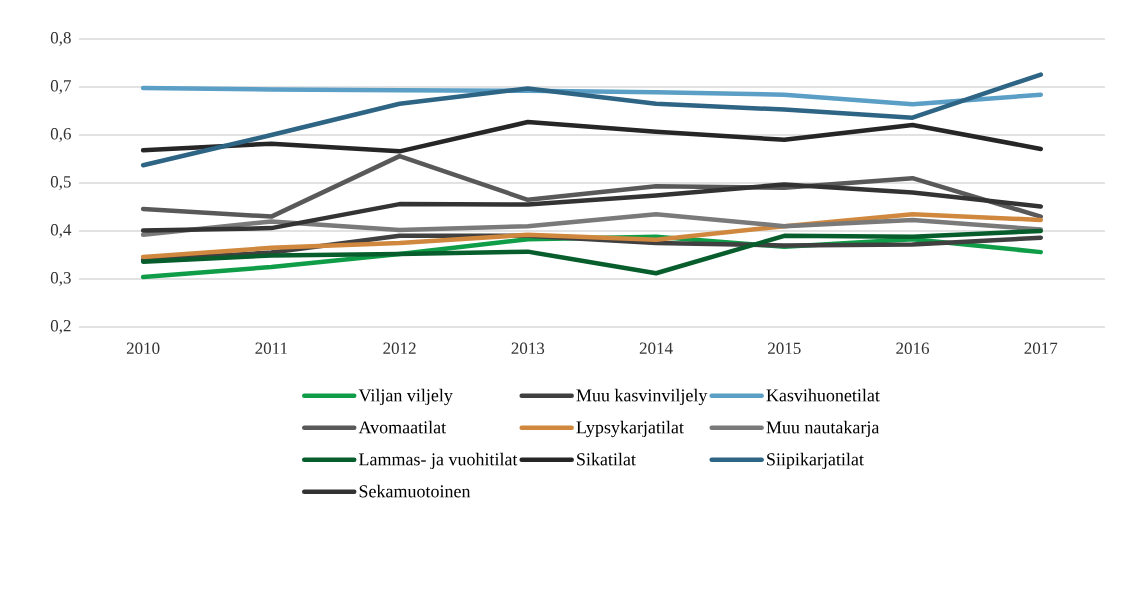  Describe the element at coordinates (630, 429) in the screenshot. I see `legend-label: Lypsykarjatilat` at that location.